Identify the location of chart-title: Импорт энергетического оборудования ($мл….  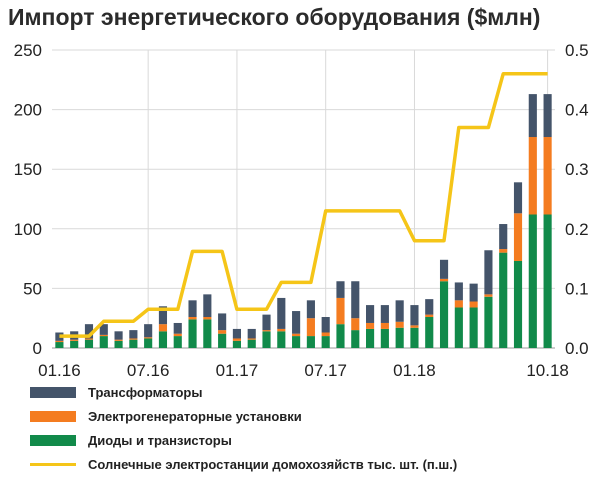
(274, 17).